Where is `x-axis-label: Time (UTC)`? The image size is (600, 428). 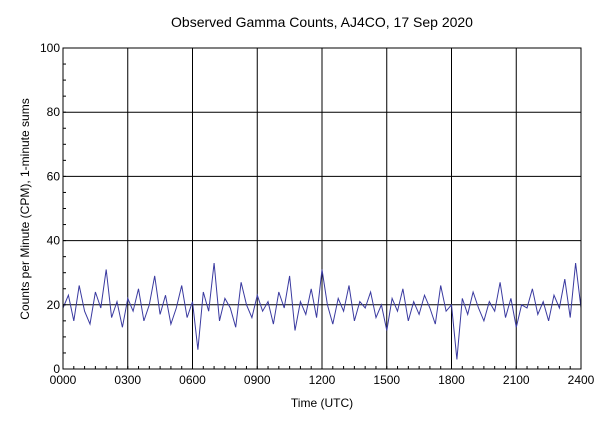 x-axis-label: Time (UTC) is located at coordinates (322, 403).